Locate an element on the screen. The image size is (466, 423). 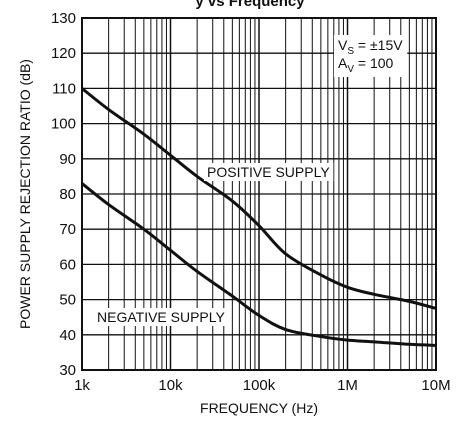
x-tick-label: 100k is located at coordinates (259, 385).